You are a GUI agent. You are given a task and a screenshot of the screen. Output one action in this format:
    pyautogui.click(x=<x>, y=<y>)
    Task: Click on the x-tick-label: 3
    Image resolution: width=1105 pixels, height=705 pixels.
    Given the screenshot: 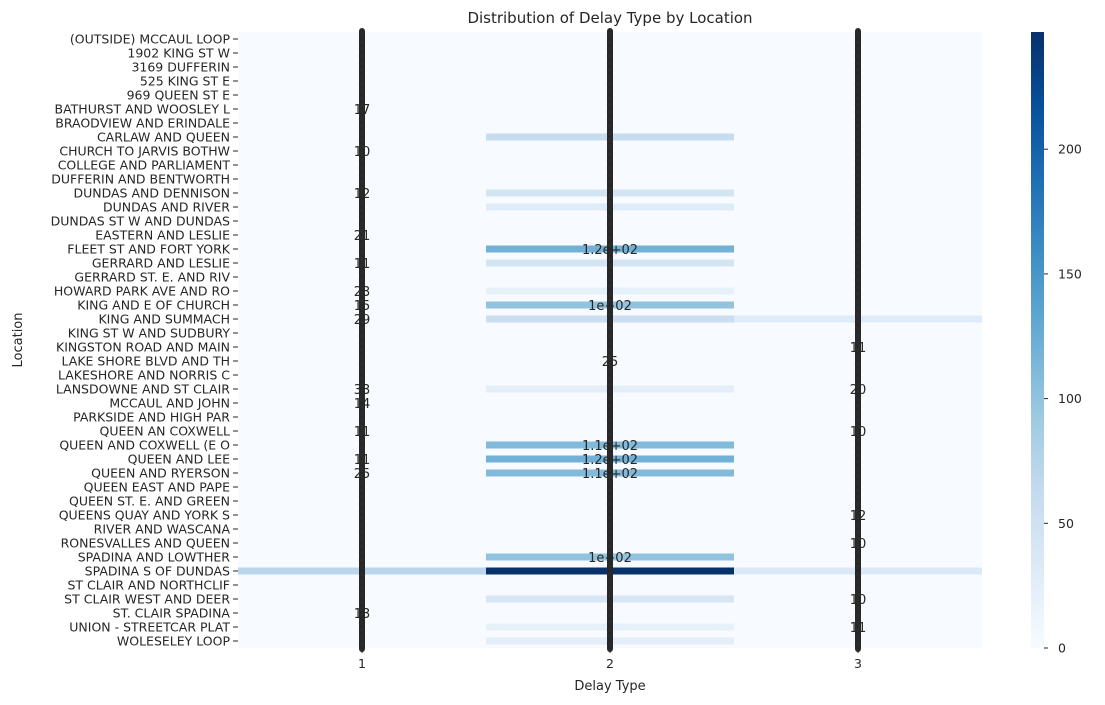 What is the action you would take?
    pyautogui.click(x=858, y=663)
    